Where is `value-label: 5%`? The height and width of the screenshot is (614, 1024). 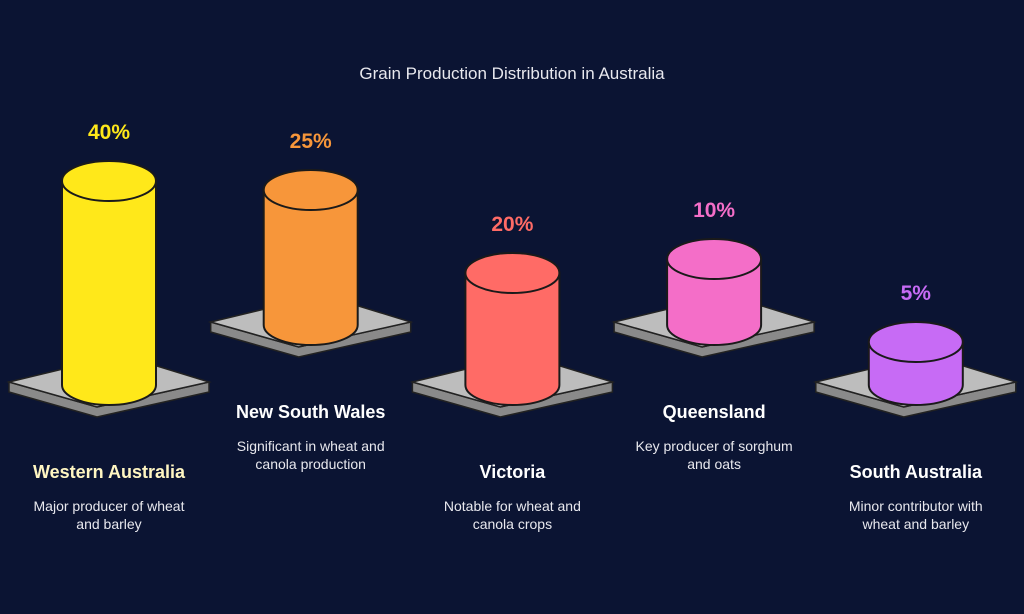
value-label: 5% is located at coordinates (915, 293).